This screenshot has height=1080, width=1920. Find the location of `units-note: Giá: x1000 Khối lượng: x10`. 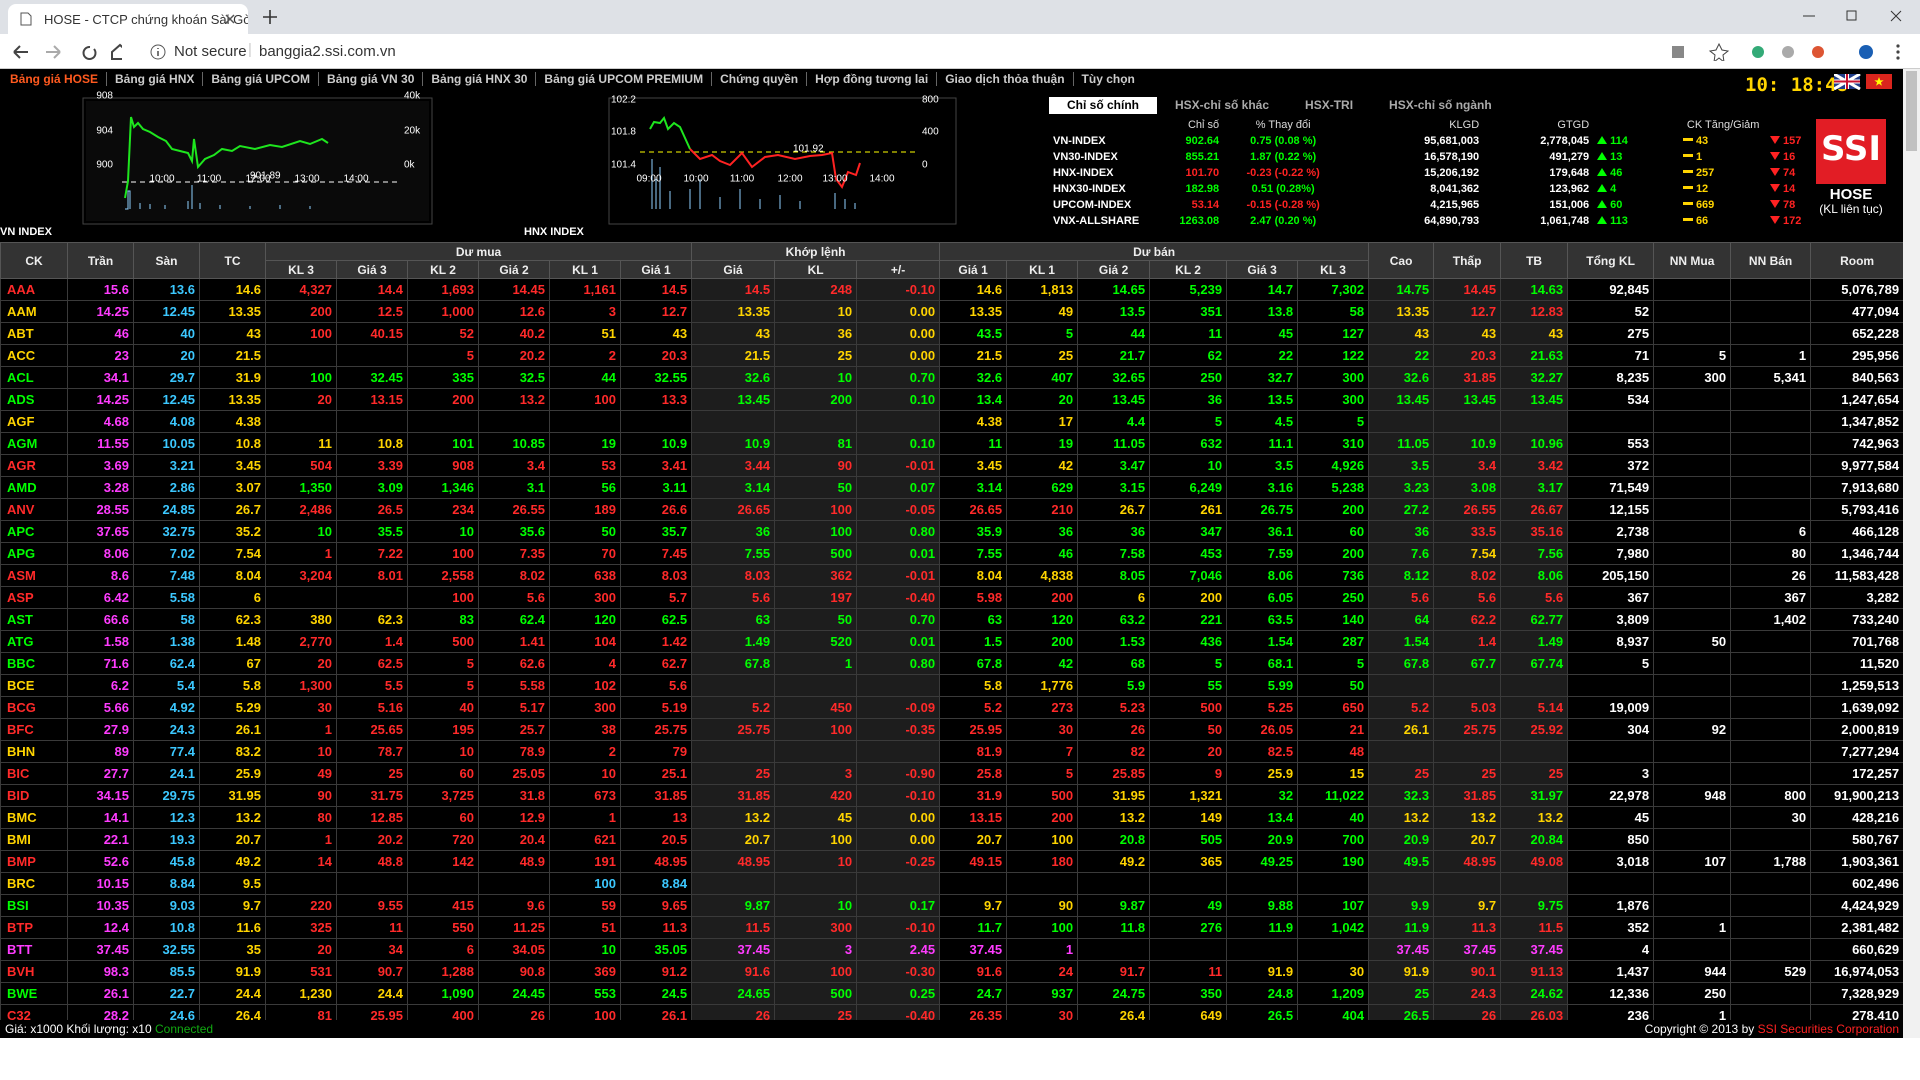

units-note: Giá: x1000 Khối lượng: x10 is located at coordinates (78, 1029).